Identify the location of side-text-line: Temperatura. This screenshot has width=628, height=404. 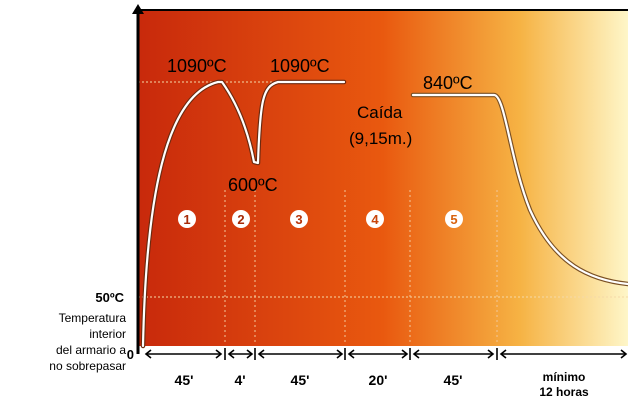
(93, 318).